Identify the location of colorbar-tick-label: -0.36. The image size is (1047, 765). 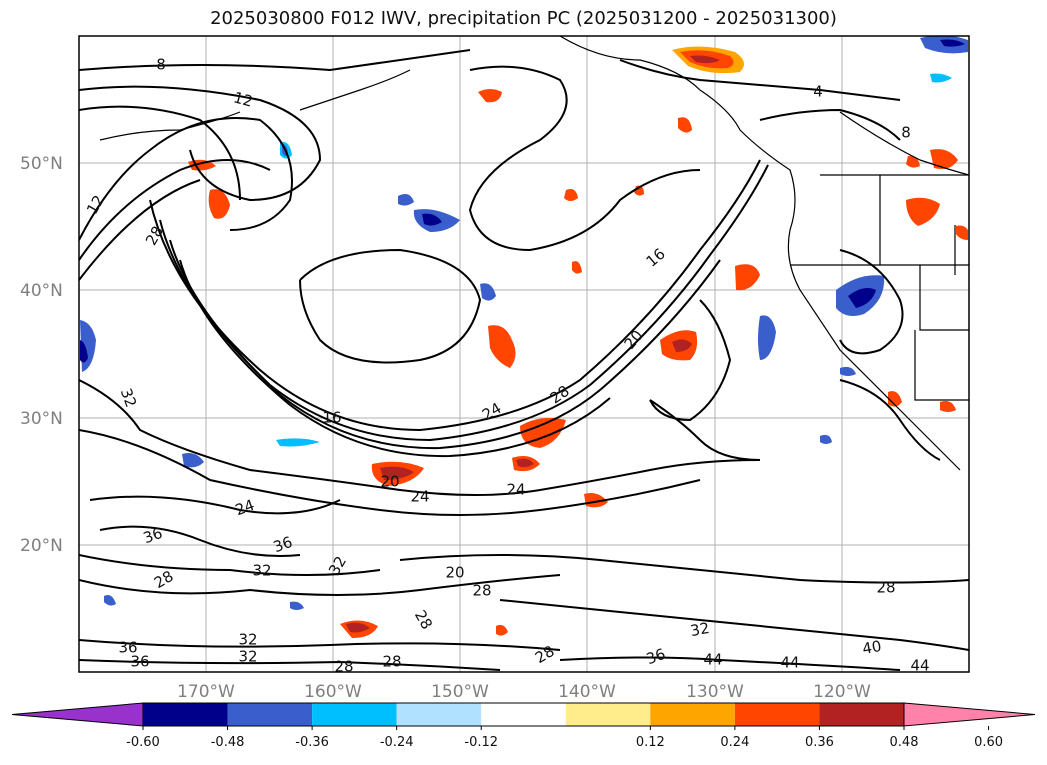
(312, 742).